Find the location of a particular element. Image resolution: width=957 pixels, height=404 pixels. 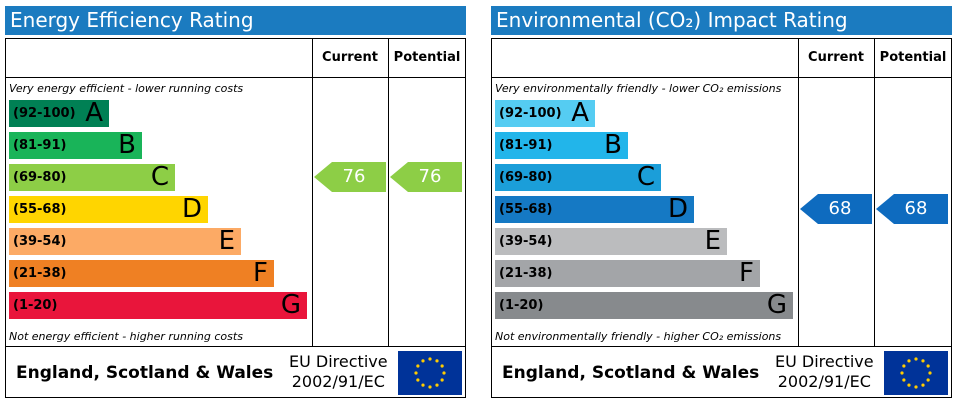

potential-rating-arrow: 76 is located at coordinates (426, 177).